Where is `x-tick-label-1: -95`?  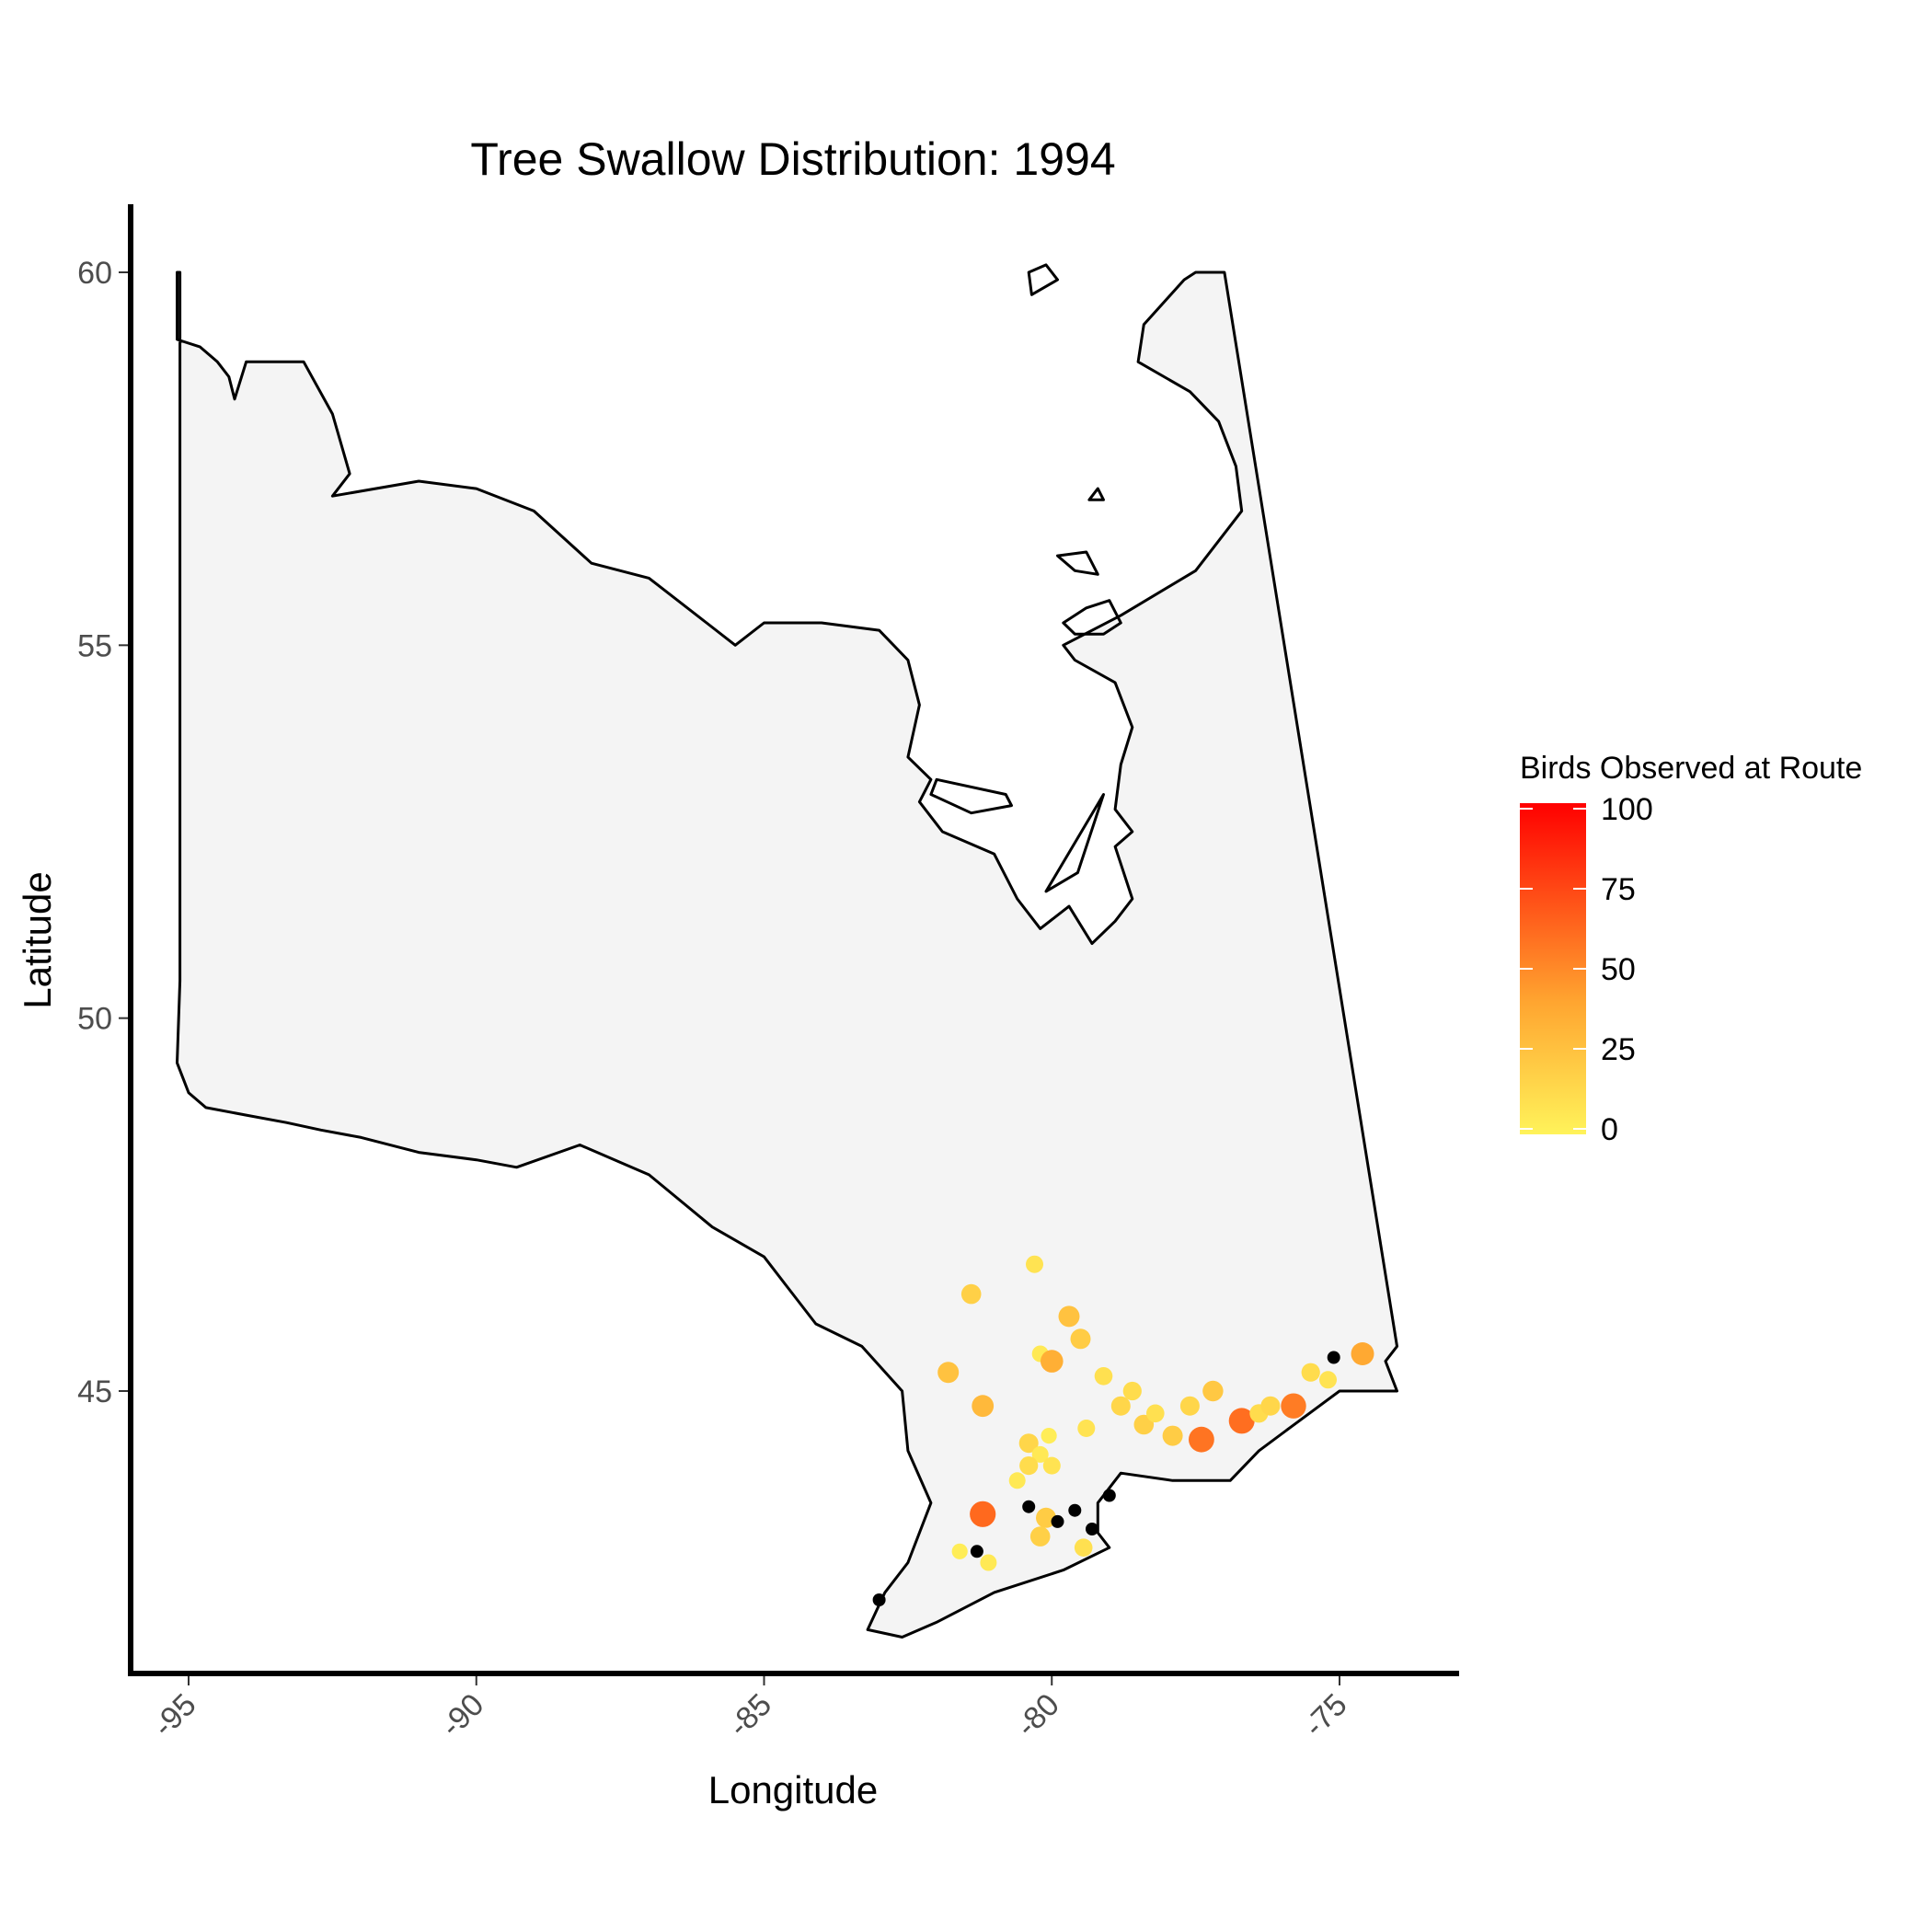 x-tick-label-1: -95 is located at coordinates (174, 1715).